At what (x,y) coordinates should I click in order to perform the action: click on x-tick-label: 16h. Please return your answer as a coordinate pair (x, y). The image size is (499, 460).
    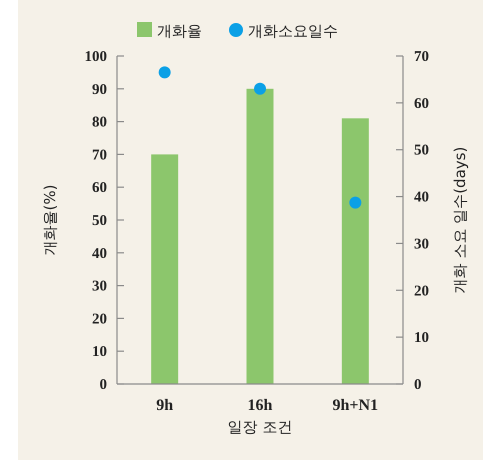
    Looking at the image, I should click on (260, 405).